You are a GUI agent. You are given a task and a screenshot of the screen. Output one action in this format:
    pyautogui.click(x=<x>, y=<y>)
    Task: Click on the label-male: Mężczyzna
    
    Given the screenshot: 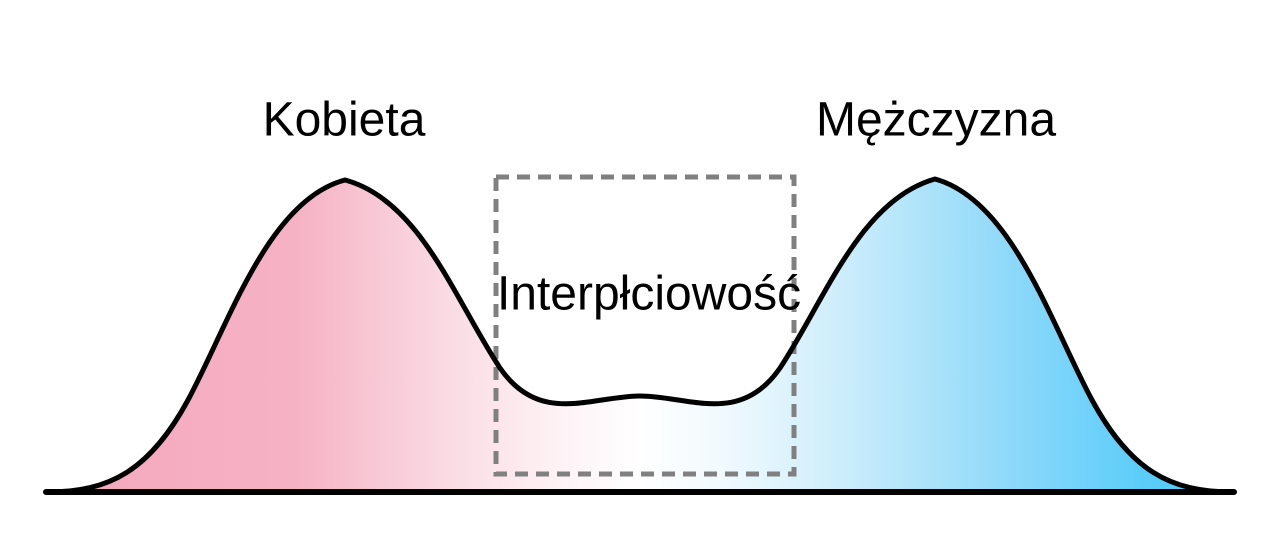 What is the action you would take?
    pyautogui.click(x=936, y=120)
    